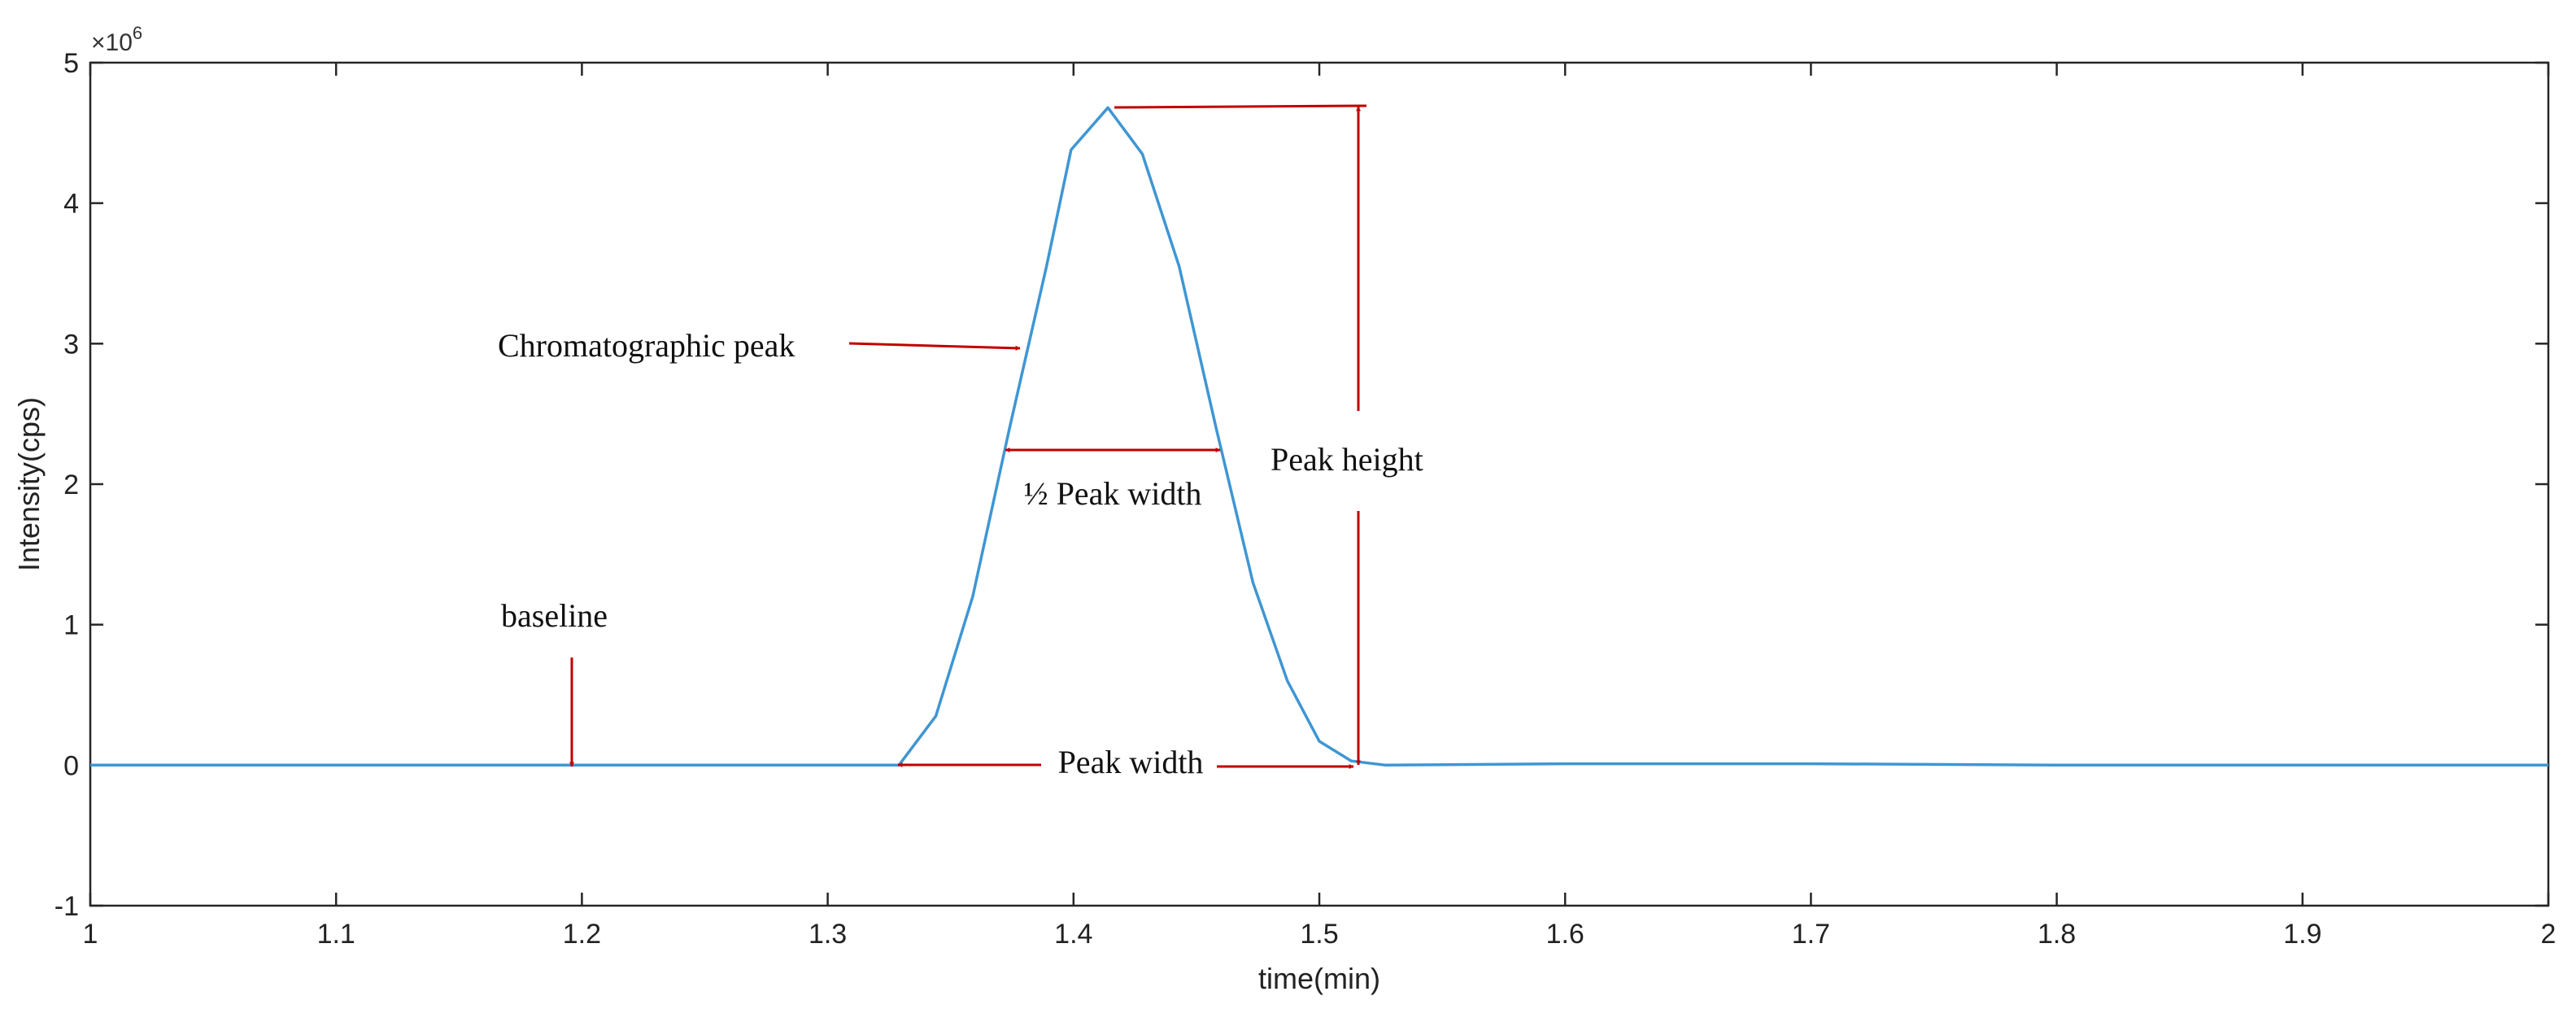 The height and width of the screenshot is (1009, 2576). Describe the element at coordinates (934, 346) in the screenshot. I see `chromatographic-peak-arrow` at that location.